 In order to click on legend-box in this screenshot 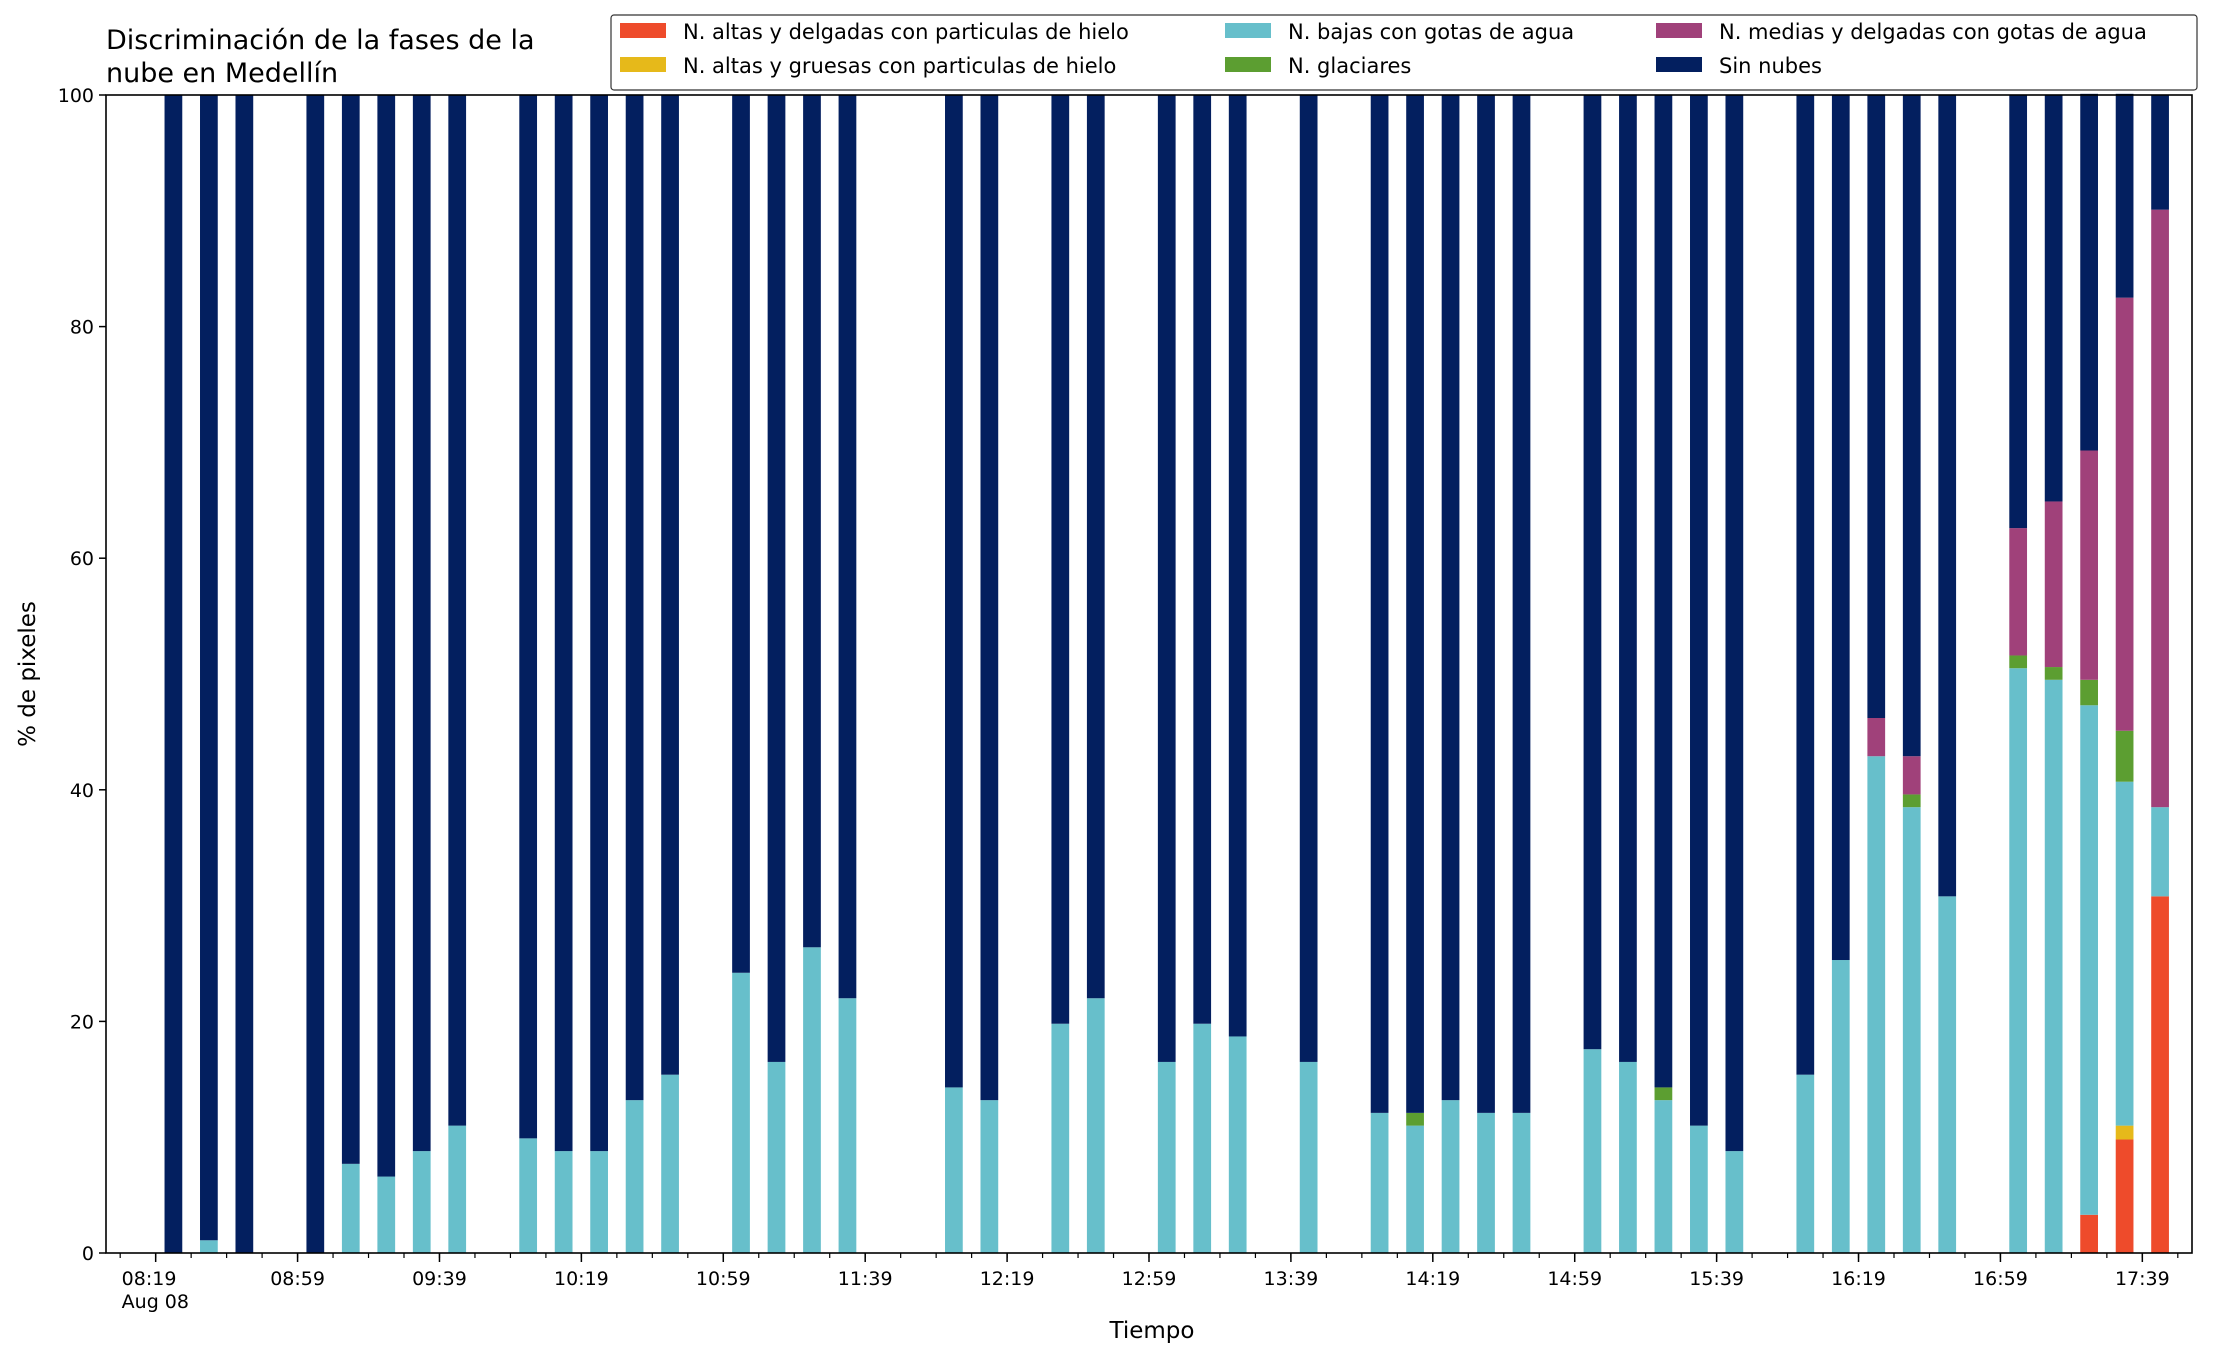, I will do `click(1404, 52)`.